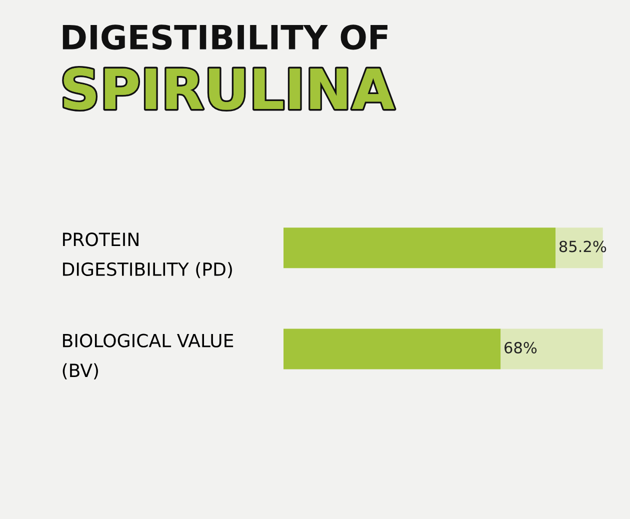 The image size is (630, 519). What do you see at coordinates (225, 37) in the screenshot?
I see `chart-title: DIGESTIBILITY OF` at bounding box center [225, 37].